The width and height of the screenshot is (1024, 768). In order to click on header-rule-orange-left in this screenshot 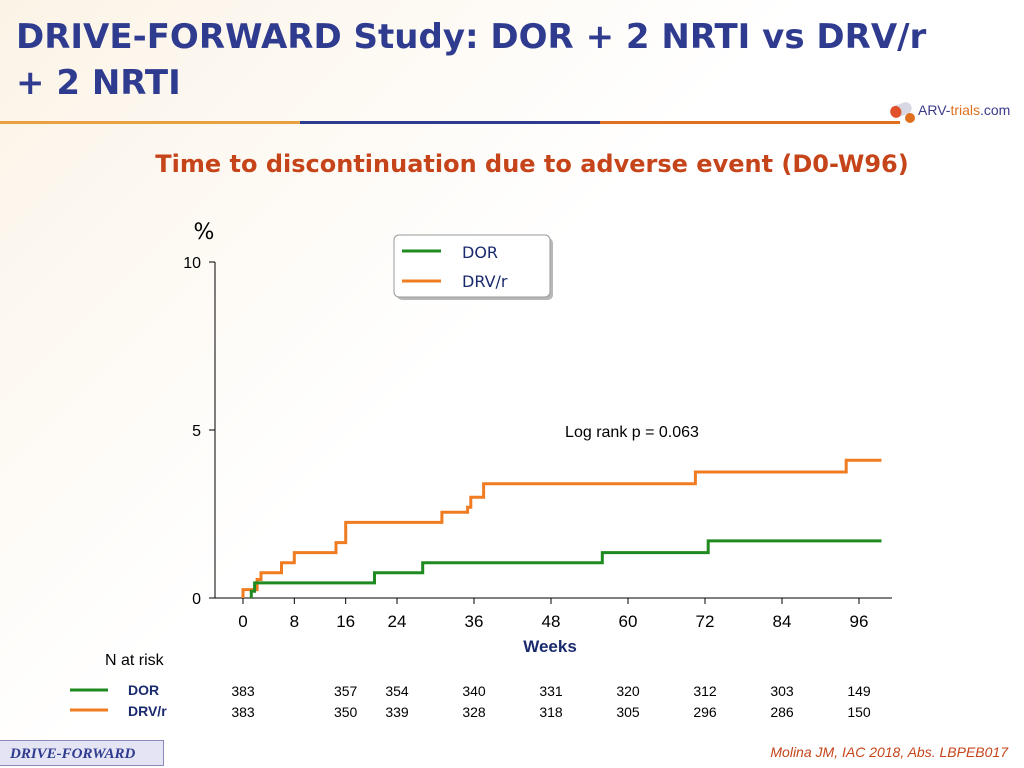, I will do `click(150, 122)`.